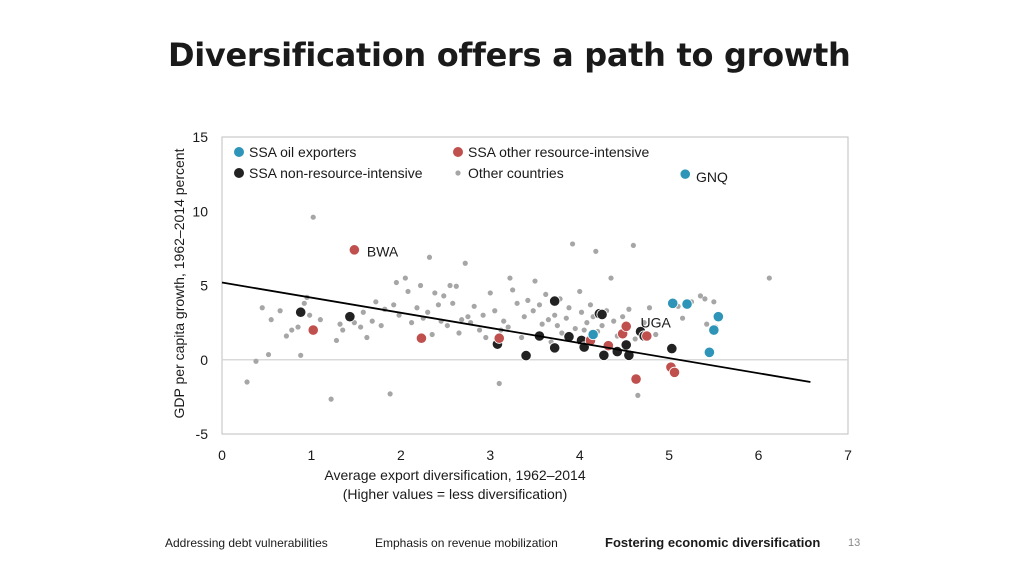 The width and height of the screenshot is (1024, 576). What do you see at coordinates (490, 455) in the screenshot?
I see `x-tick-label: 3` at bounding box center [490, 455].